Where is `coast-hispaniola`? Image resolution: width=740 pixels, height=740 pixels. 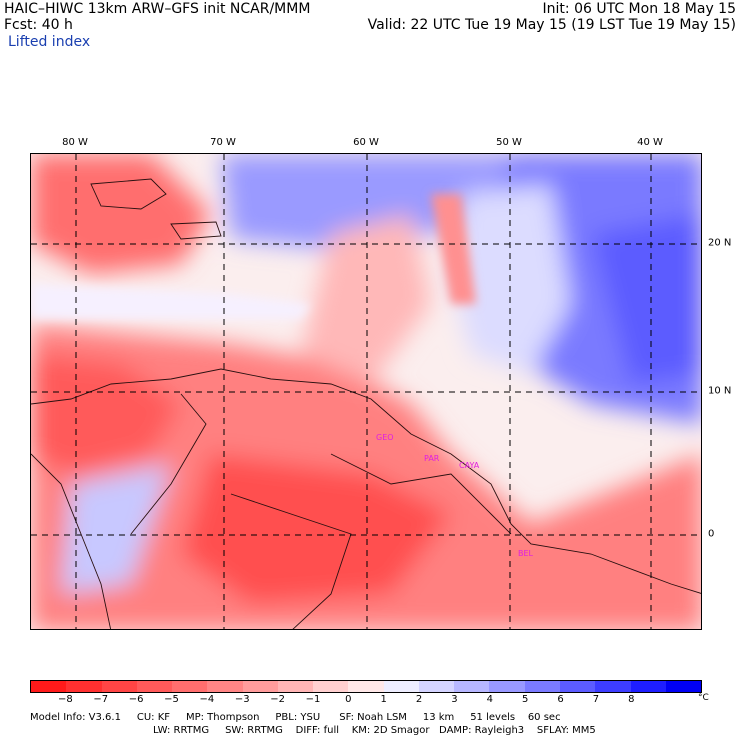 coast-hispaniola is located at coordinates (196, 230).